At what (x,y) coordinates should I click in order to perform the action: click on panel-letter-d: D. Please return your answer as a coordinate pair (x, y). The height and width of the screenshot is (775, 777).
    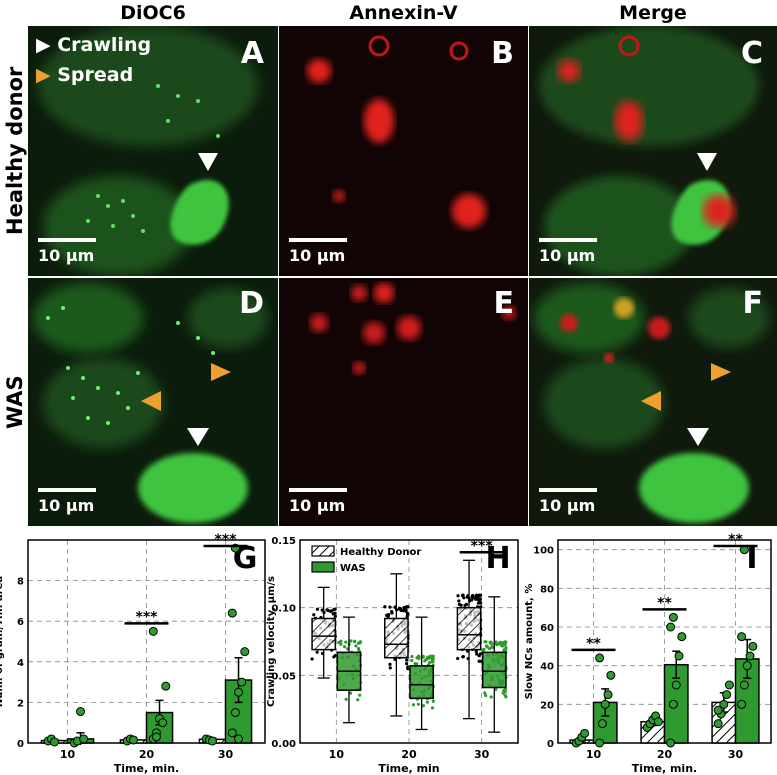
    Looking at the image, I should click on (251, 303).